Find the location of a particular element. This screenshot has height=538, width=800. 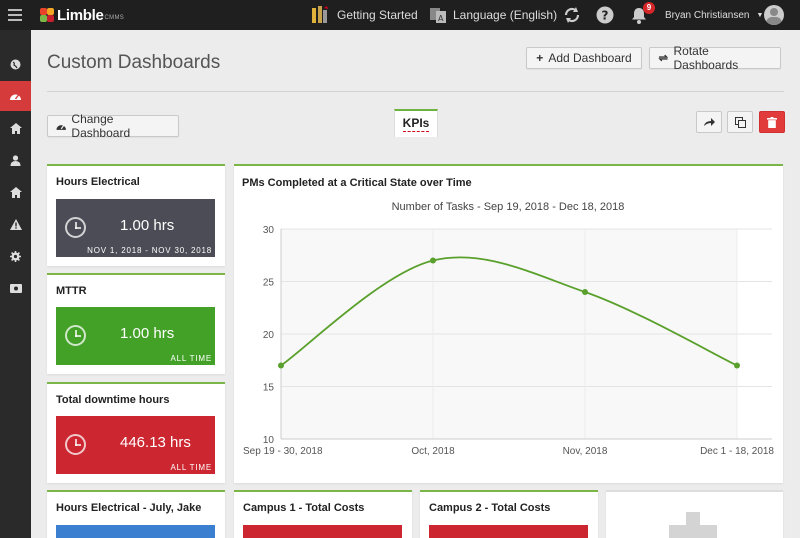

kpi-value: 446.13 hrs is located at coordinates (155, 442).